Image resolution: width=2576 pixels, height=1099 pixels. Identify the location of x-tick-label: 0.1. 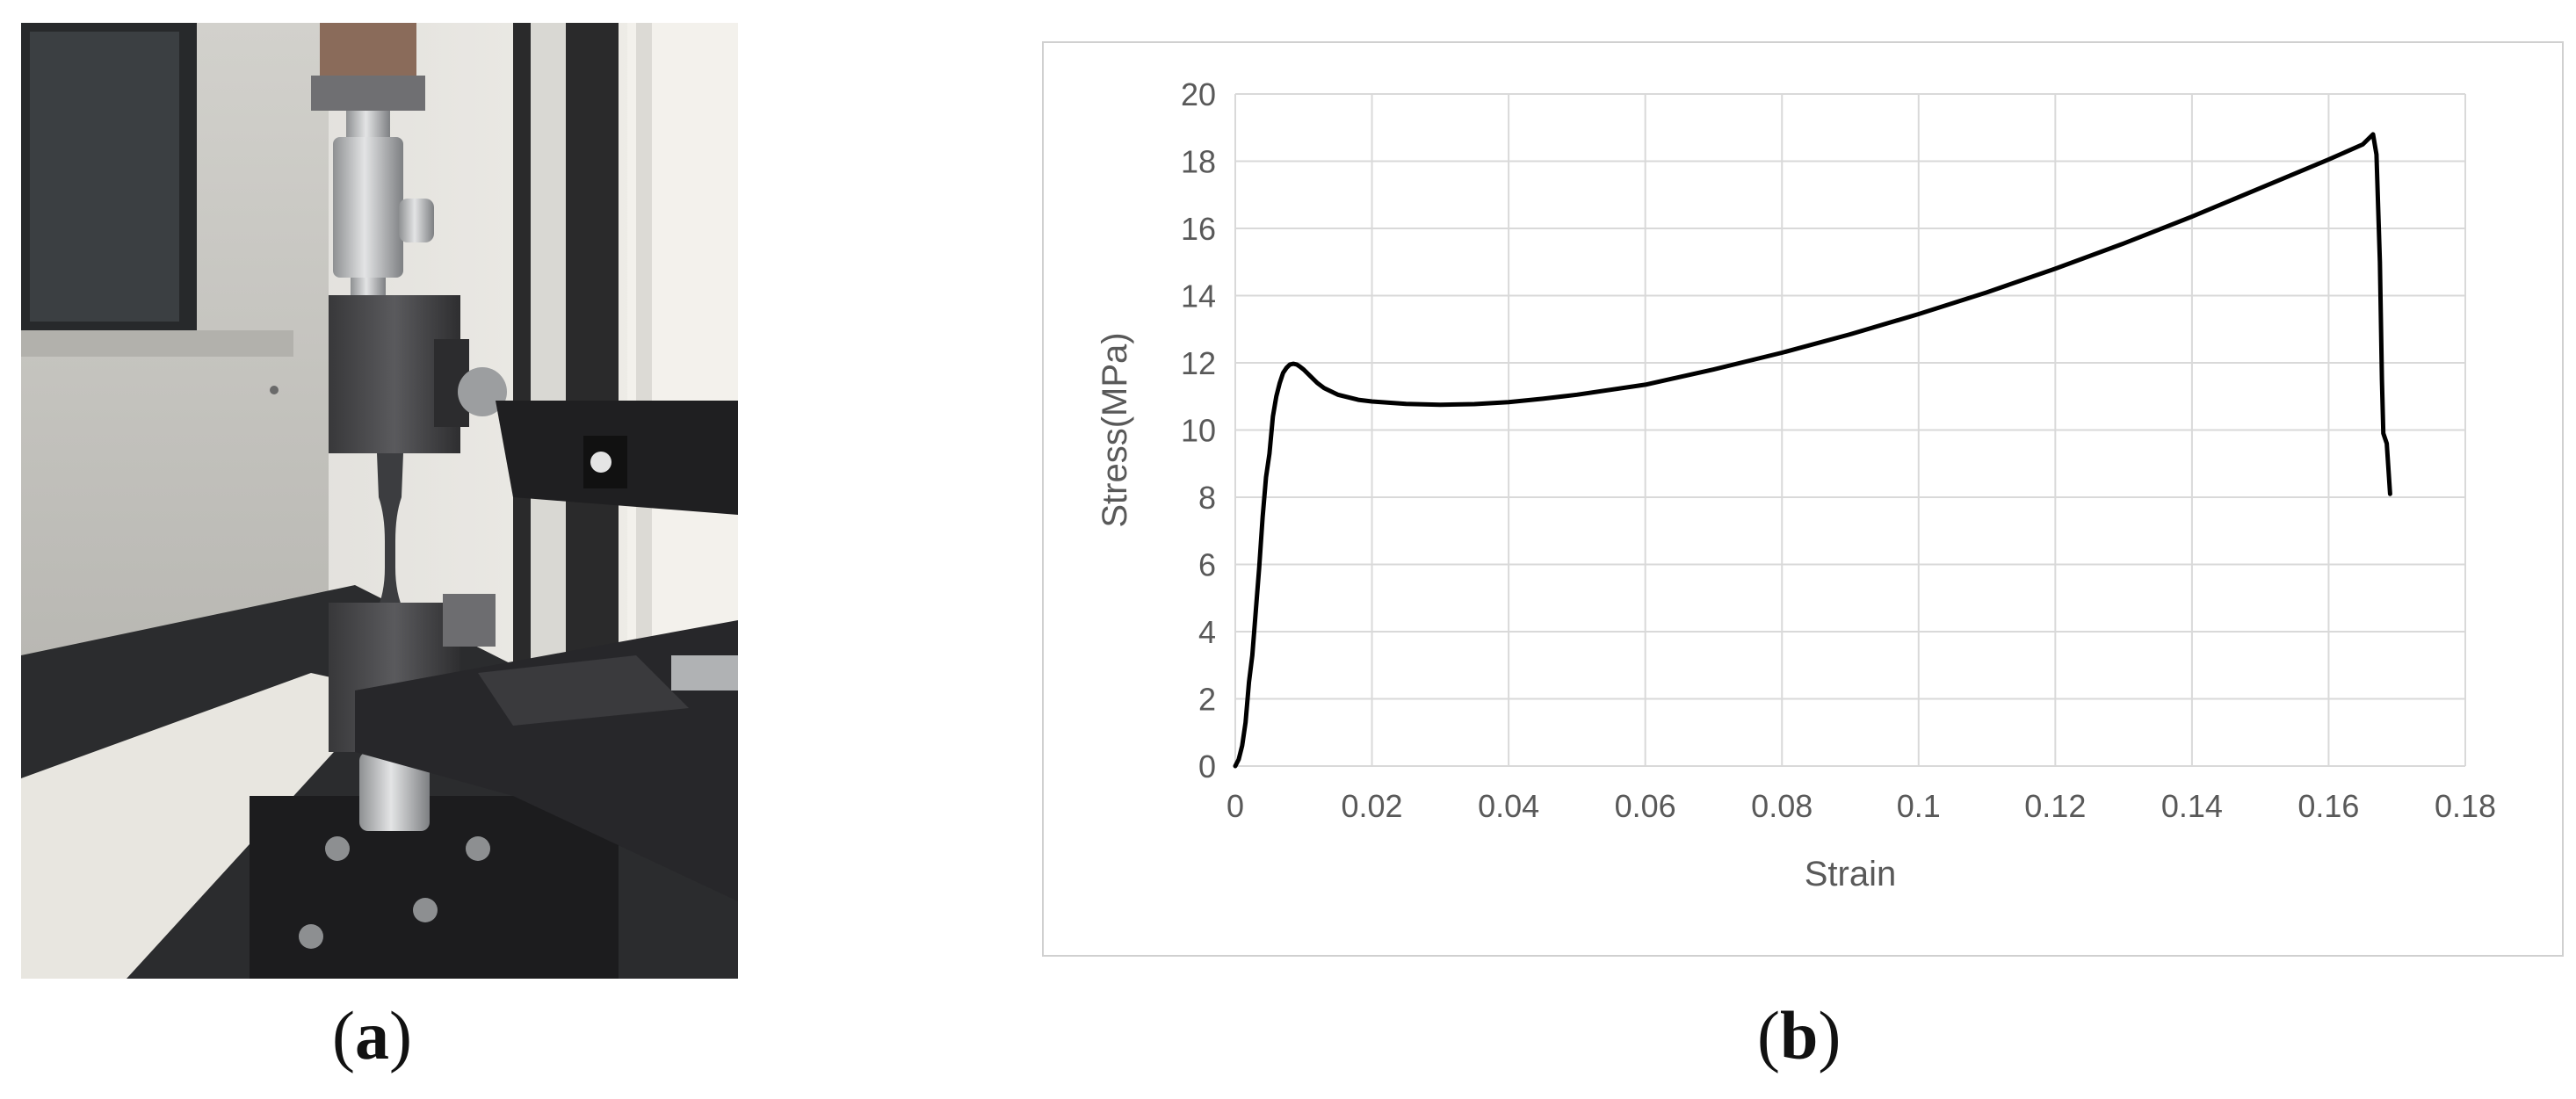
(1919, 806).